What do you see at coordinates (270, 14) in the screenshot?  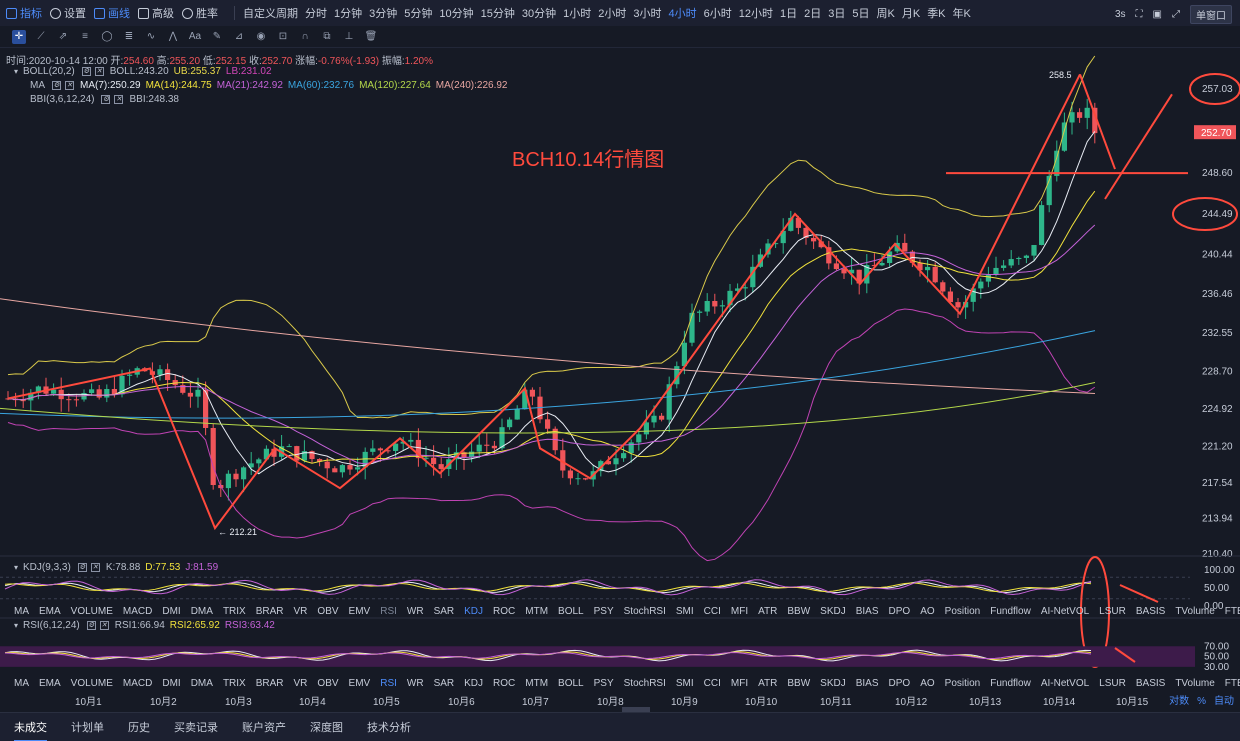 I see `custom-period-button: 自定义周期` at bounding box center [270, 14].